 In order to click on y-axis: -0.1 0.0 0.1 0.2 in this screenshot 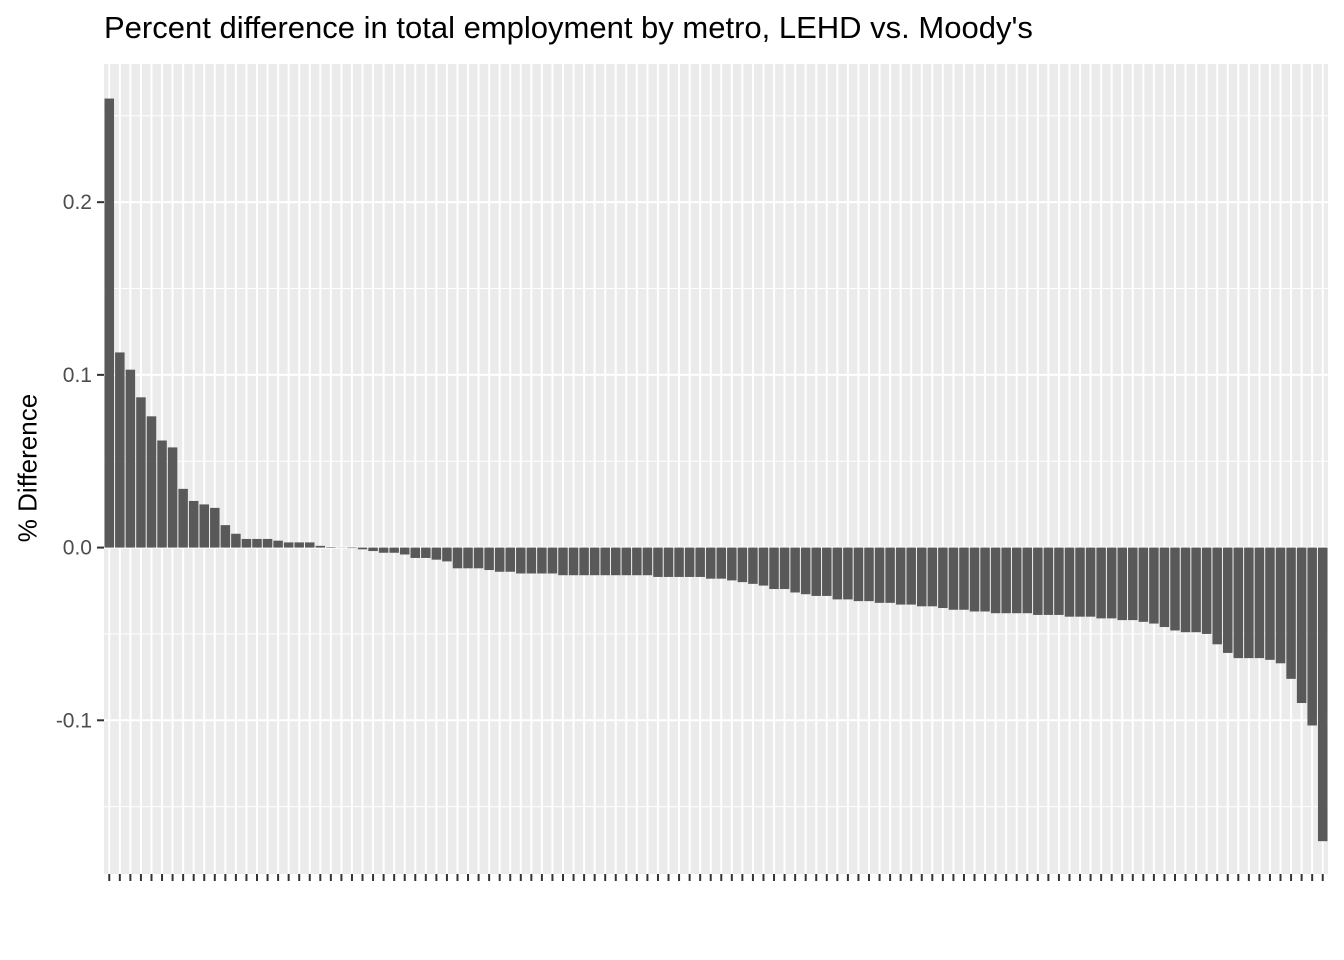, I will do `click(80, 461)`.